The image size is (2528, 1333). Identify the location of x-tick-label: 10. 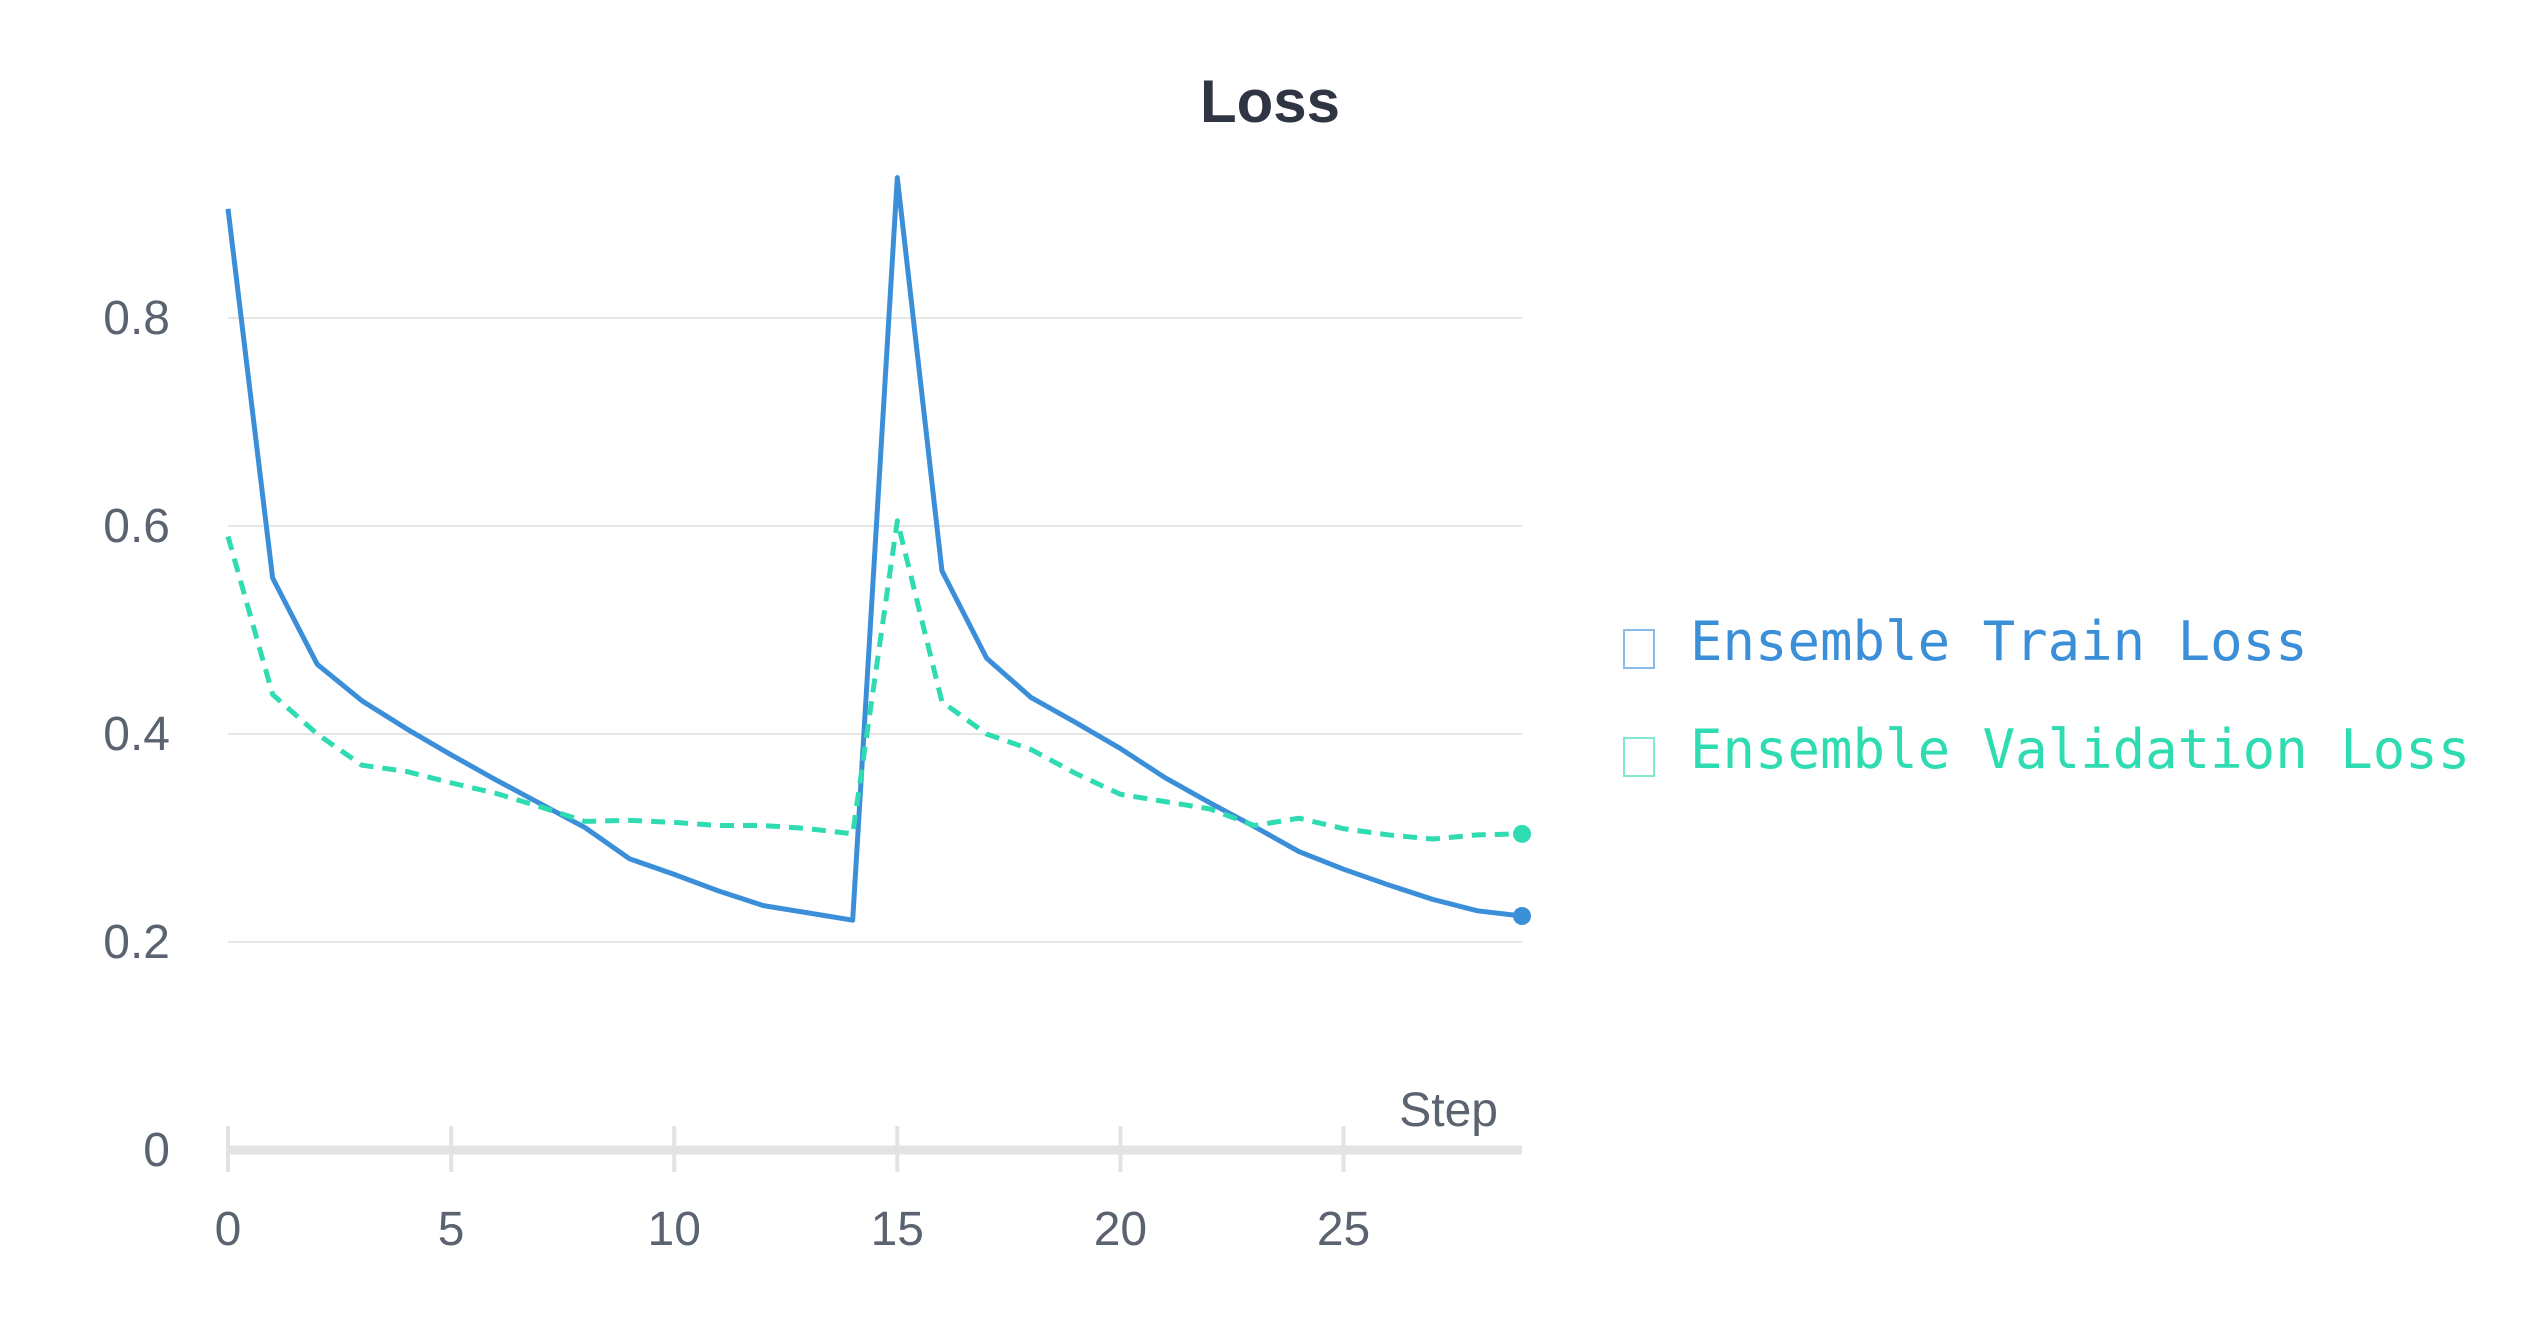
(674, 1229).